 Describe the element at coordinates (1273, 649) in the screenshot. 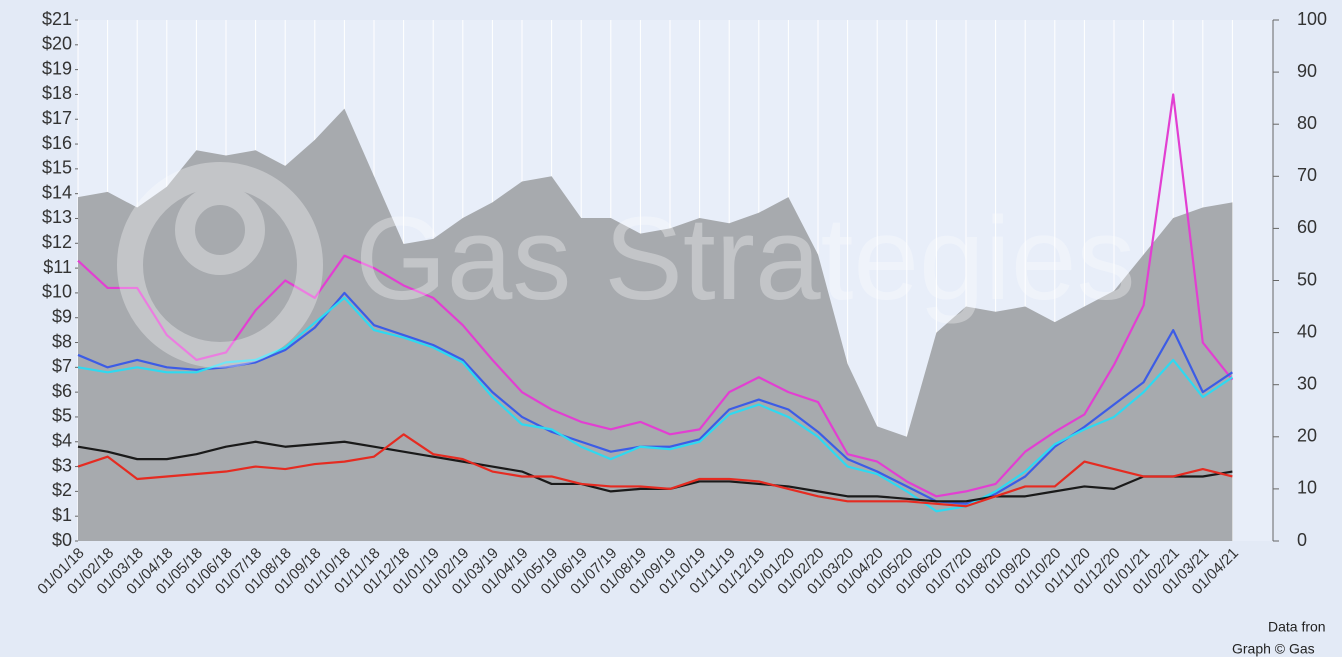

I see `credit-note: Graph © Gas` at that location.